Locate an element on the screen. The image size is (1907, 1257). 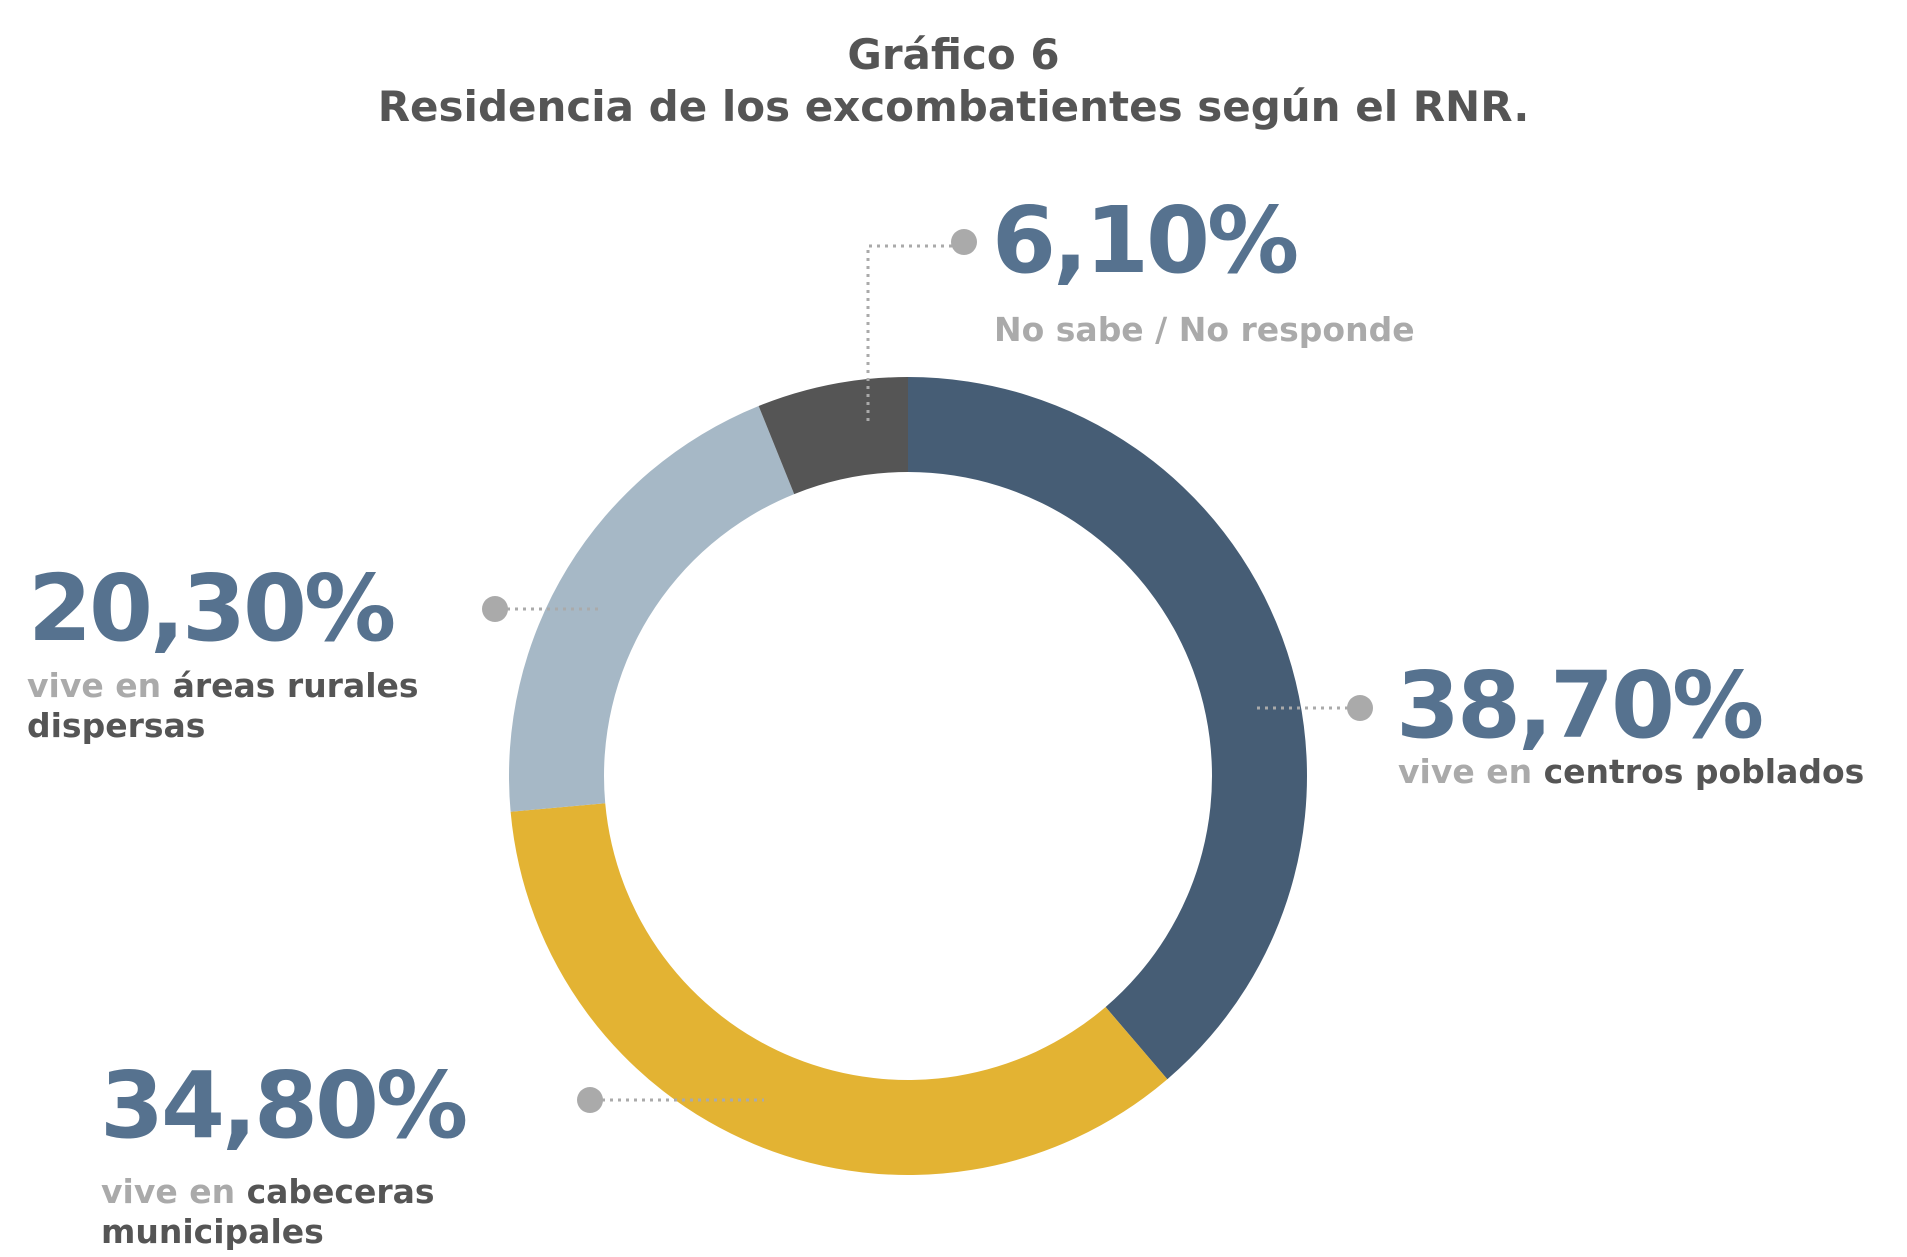
value-label: 38,70% is located at coordinates (1580, 705).